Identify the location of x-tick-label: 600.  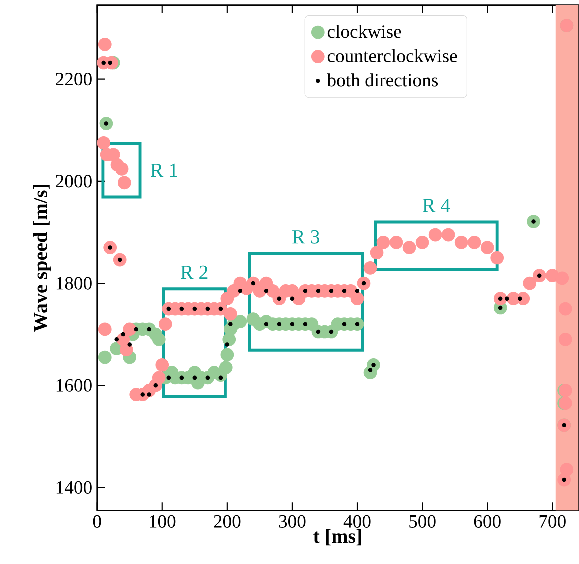
(487, 521).